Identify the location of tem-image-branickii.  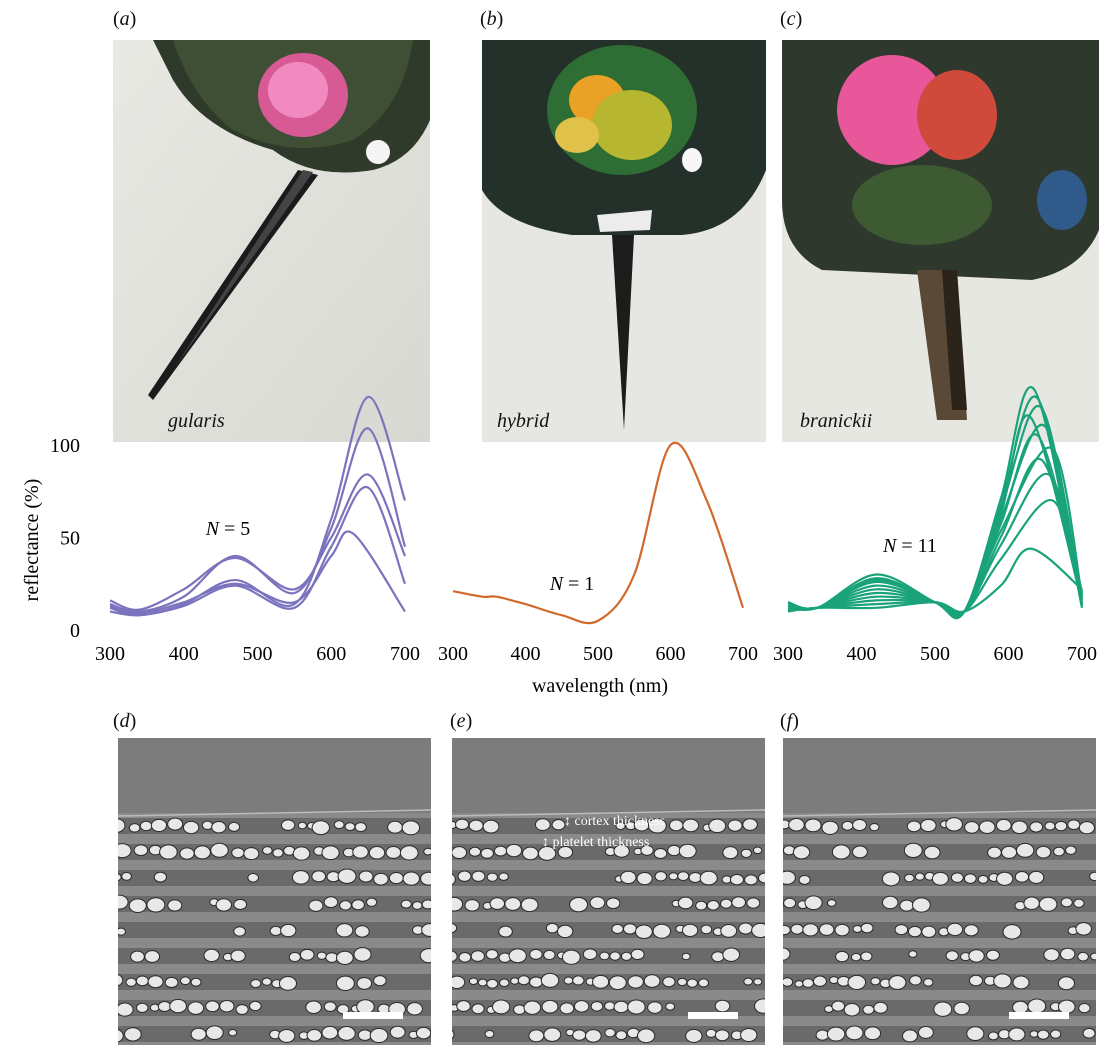
(939, 891).